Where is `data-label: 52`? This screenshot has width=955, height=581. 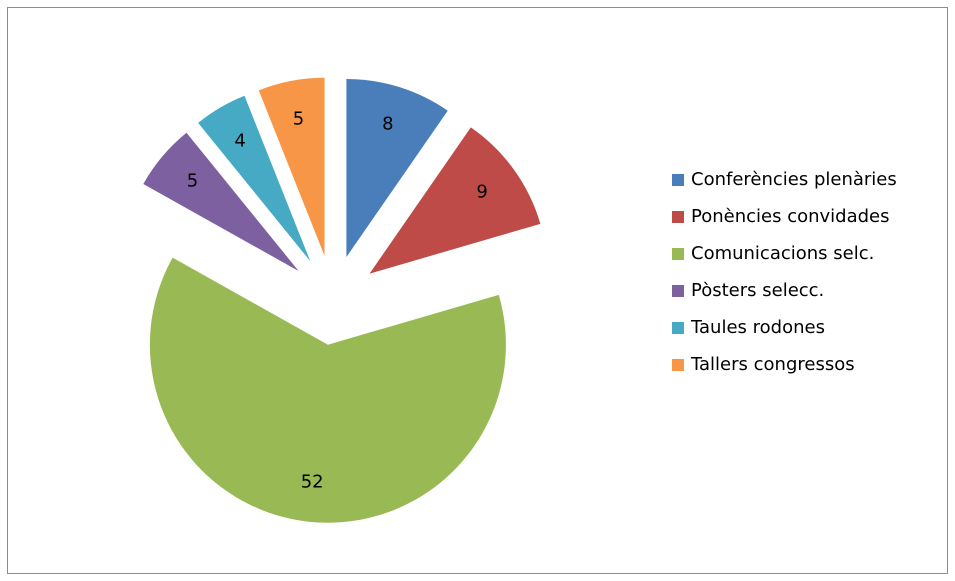
data-label: 52 is located at coordinates (312, 482).